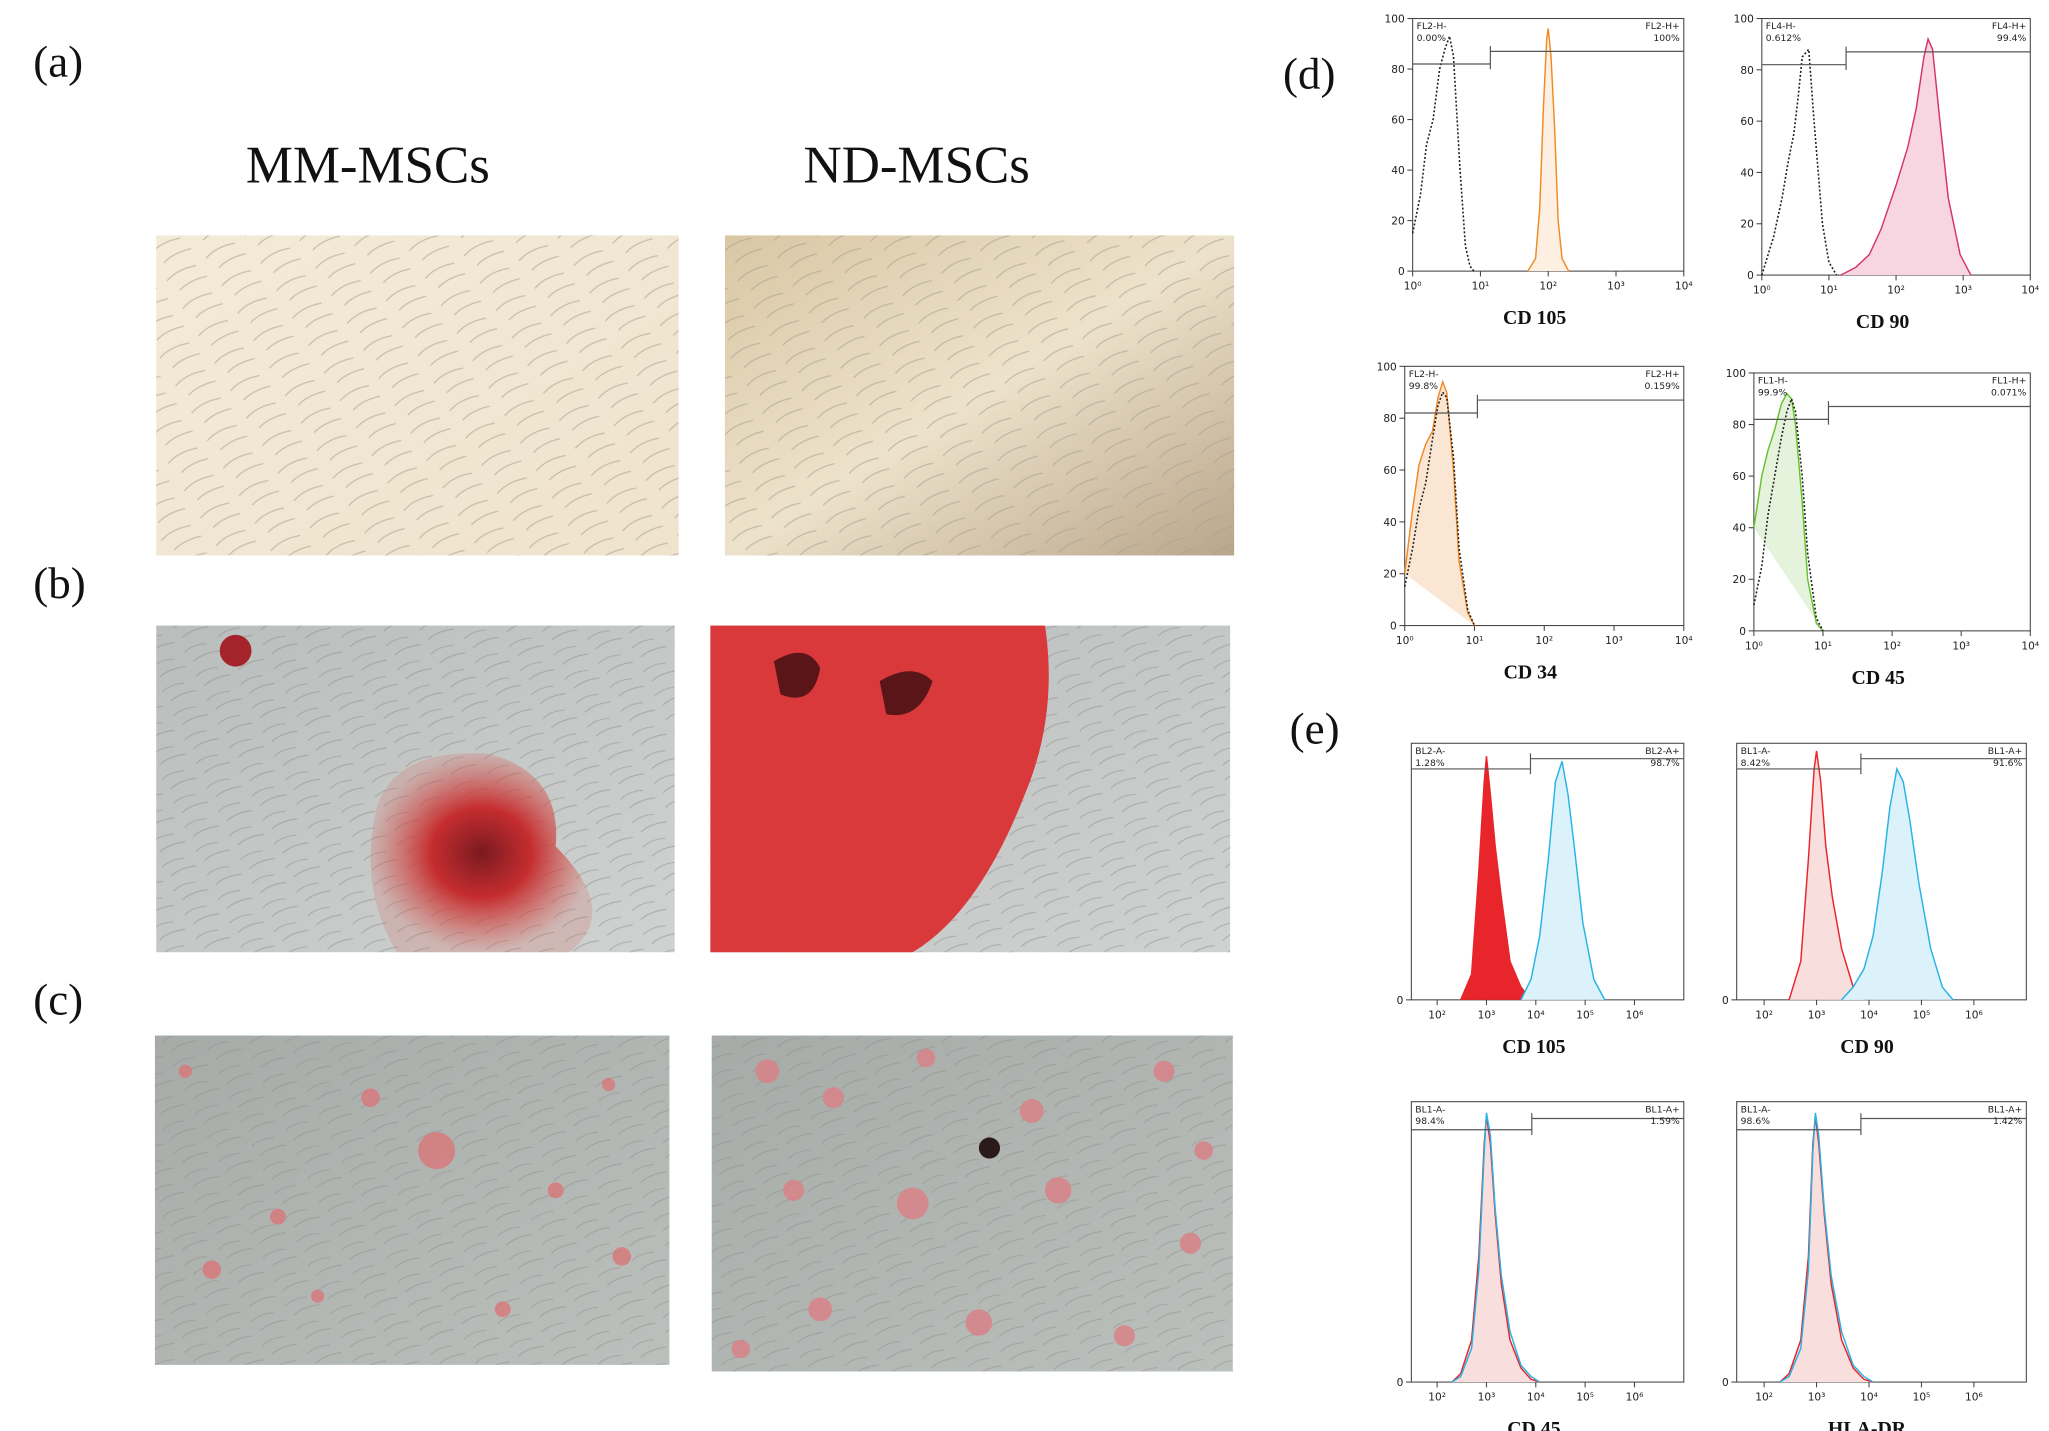  I want to click on gate-percent: 0.00%, so click(1432, 38).